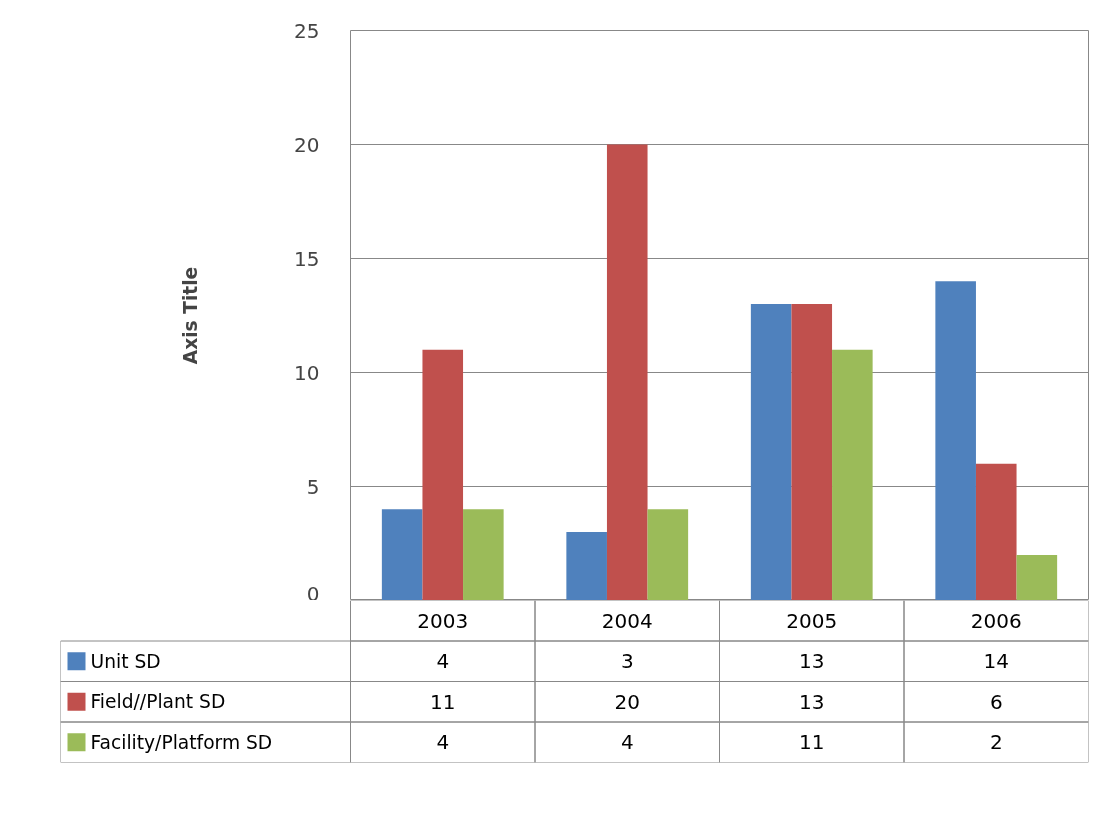  I want to click on data-label: 3, so click(627, 661).